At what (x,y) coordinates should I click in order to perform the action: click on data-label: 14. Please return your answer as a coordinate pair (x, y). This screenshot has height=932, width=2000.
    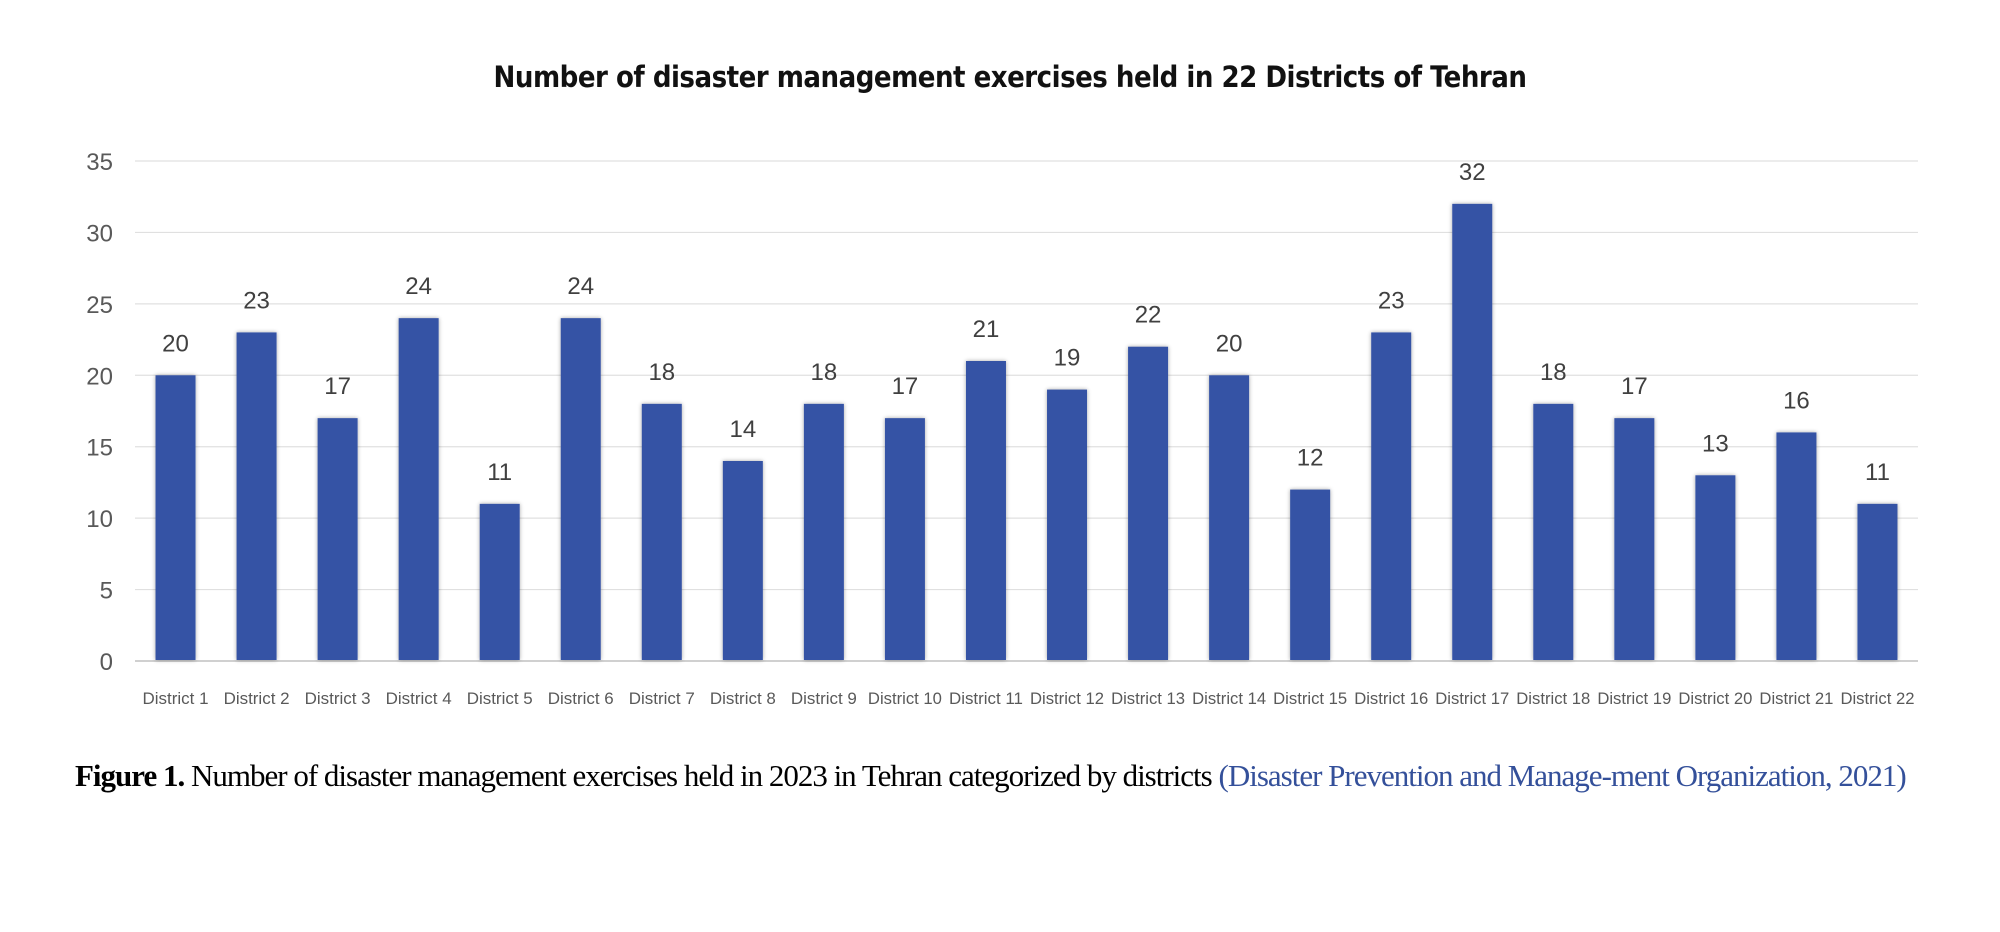
    Looking at the image, I should click on (742, 429).